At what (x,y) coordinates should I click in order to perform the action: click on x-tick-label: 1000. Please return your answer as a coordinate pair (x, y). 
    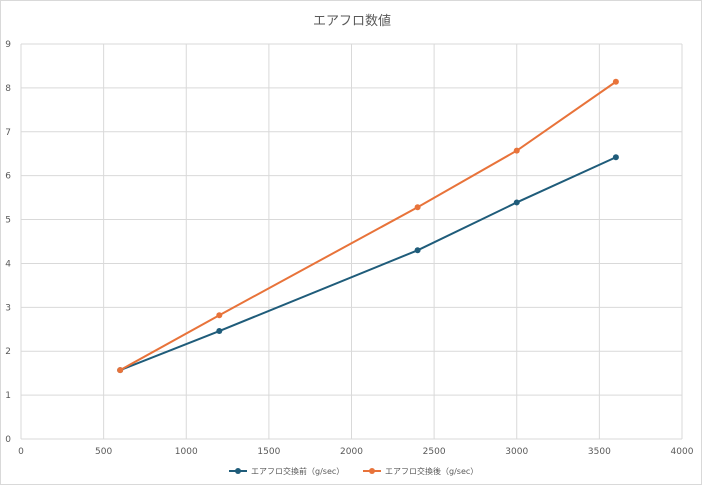
    Looking at the image, I should click on (186, 452).